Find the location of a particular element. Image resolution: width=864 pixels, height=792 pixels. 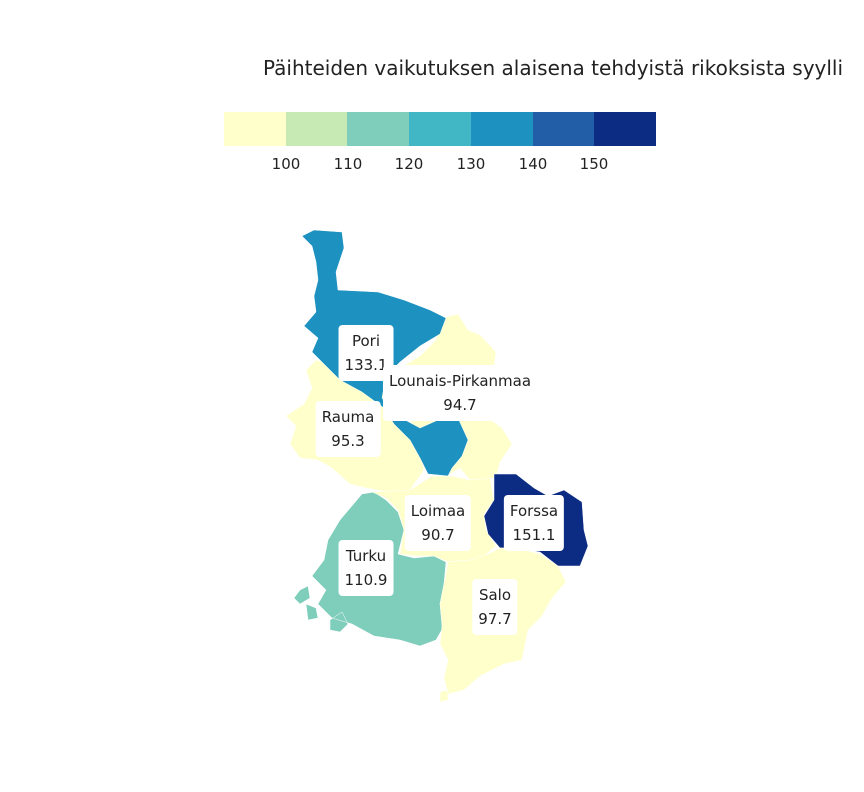

region-name: Loimaa is located at coordinates (438, 511).